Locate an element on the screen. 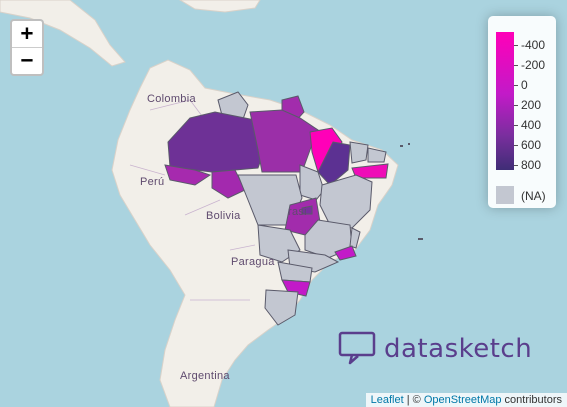 The image size is (567, 407). state-RO is located at coordinates (228, 184).